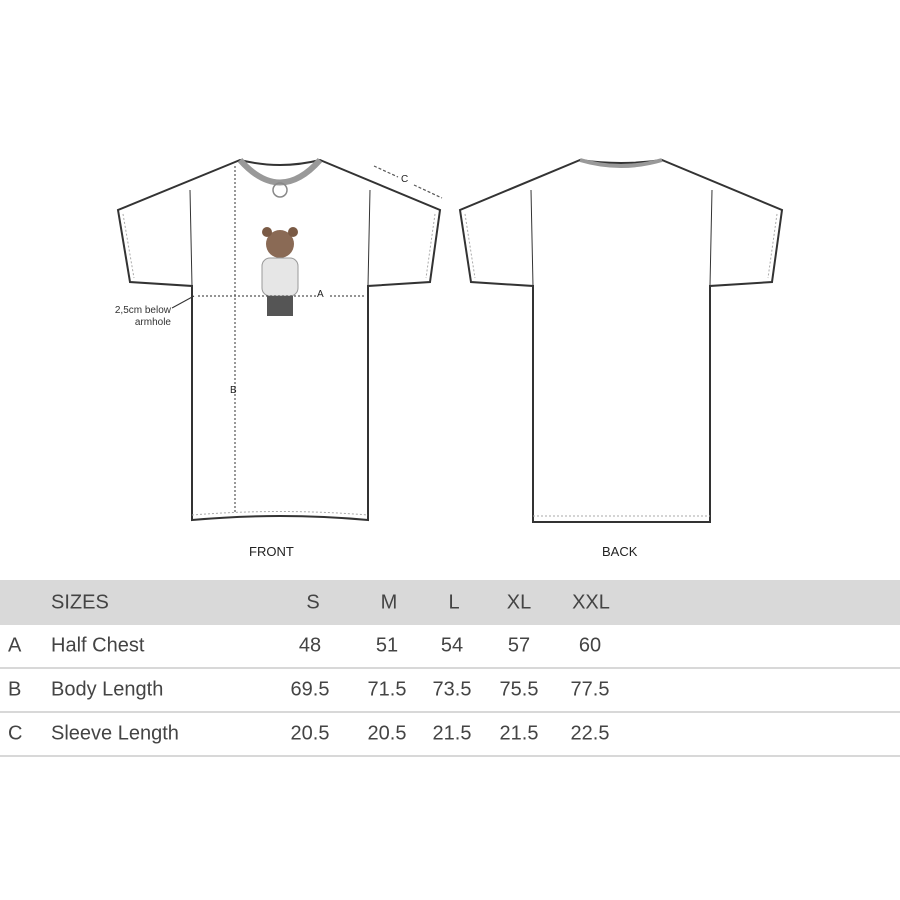 The image size is (900, 900). What do you see at coordinates (15, 689) in the screenshot?
I see `row-code: B` at bounding box center [15, 689].